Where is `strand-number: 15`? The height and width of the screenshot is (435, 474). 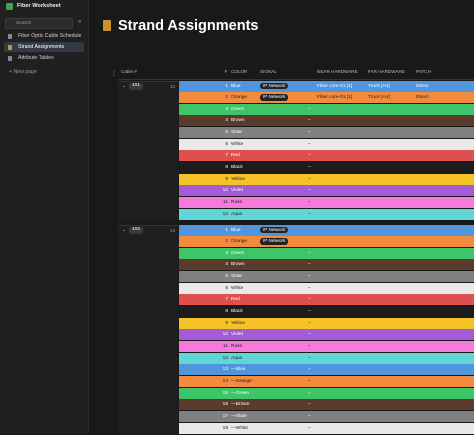
strand-number: 15 is located at coordinates (223, 394).